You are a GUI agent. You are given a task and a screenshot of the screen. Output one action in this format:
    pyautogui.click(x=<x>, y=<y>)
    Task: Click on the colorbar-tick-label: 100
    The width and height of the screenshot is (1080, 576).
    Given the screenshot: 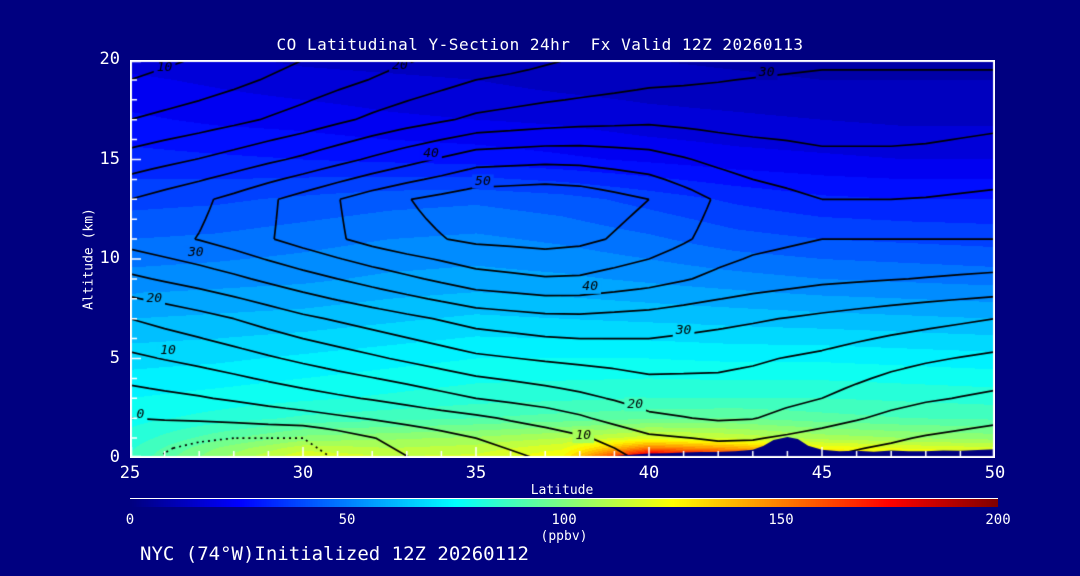 What is the action you would take?
    pyautogui.click(x=564, y=520)
    